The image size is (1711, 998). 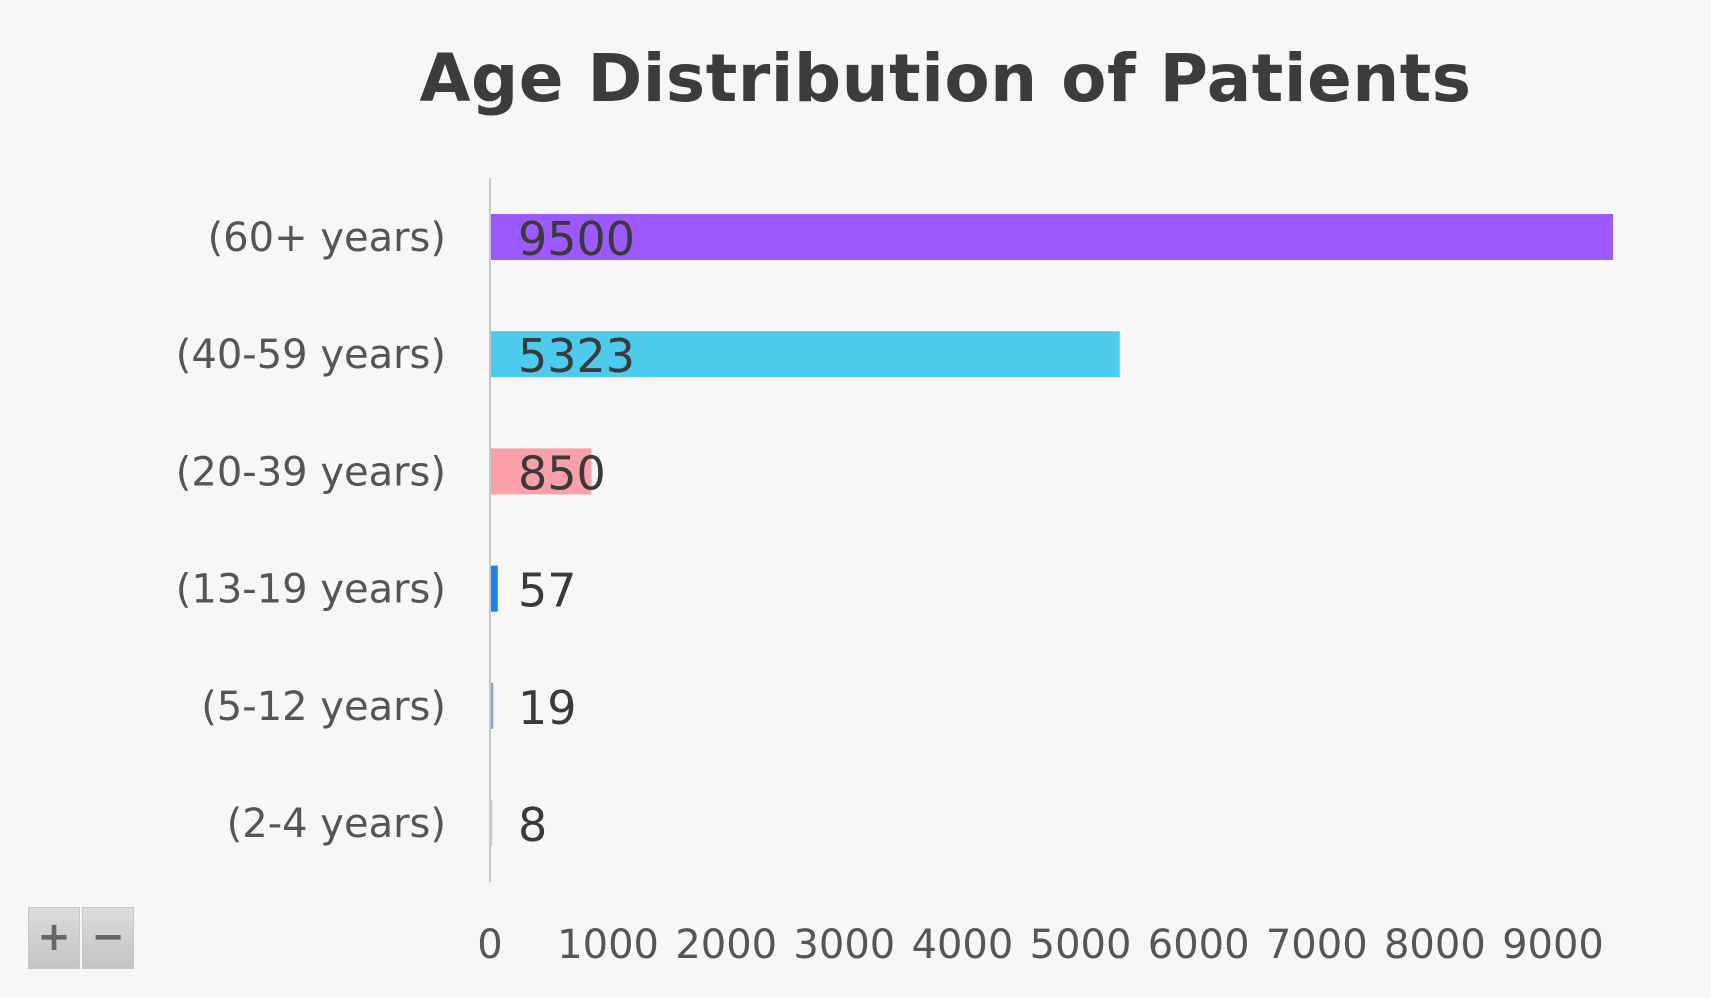 What do you see at coordinates (547, 591) in the screenshot?
I see `data-label: 57` at bounding box center [547, 591].